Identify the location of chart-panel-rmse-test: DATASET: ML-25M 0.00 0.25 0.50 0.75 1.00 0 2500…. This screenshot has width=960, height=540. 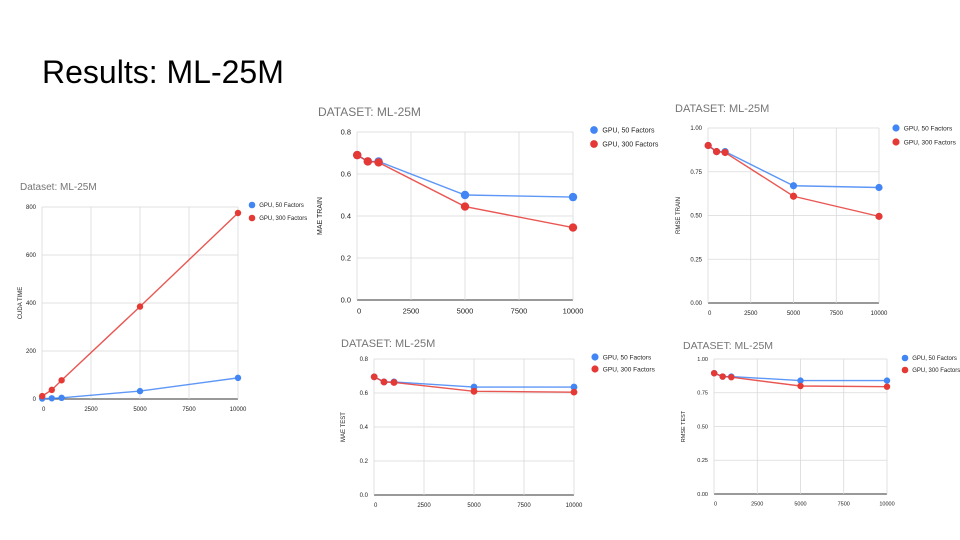
(812, 424).